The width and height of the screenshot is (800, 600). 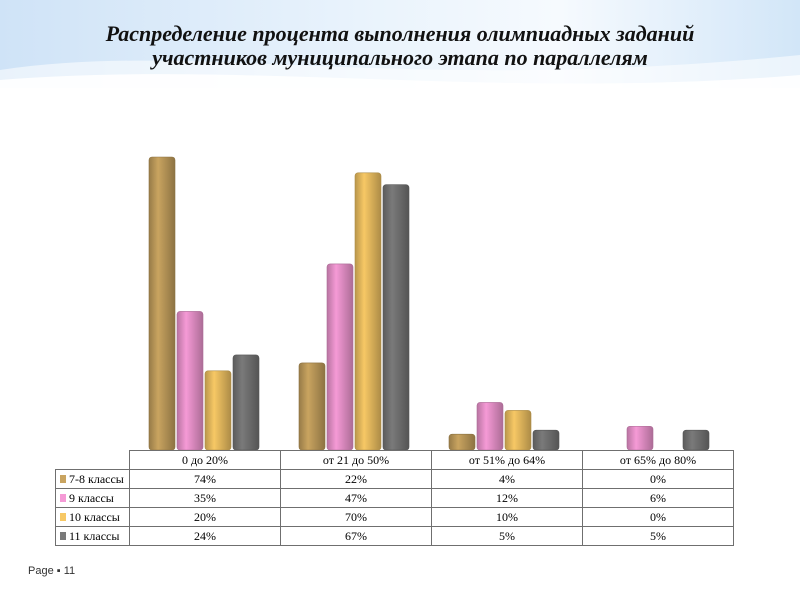 I want to click on legend-entry: 9 классы, so click(x=92, y=498).